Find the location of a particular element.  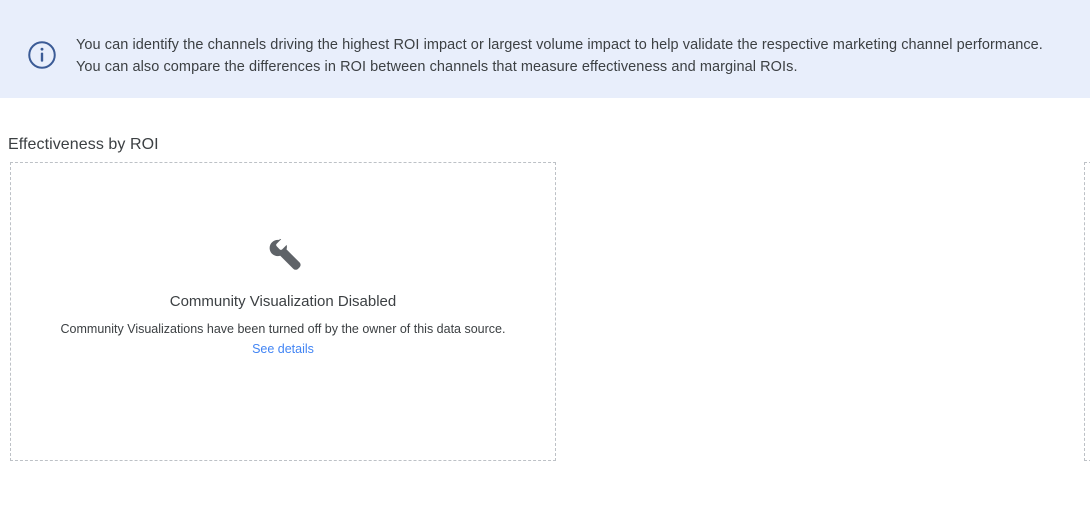

viz-placeholder-heading: Community Visualization Disabled is located at coordinates (283, 301).